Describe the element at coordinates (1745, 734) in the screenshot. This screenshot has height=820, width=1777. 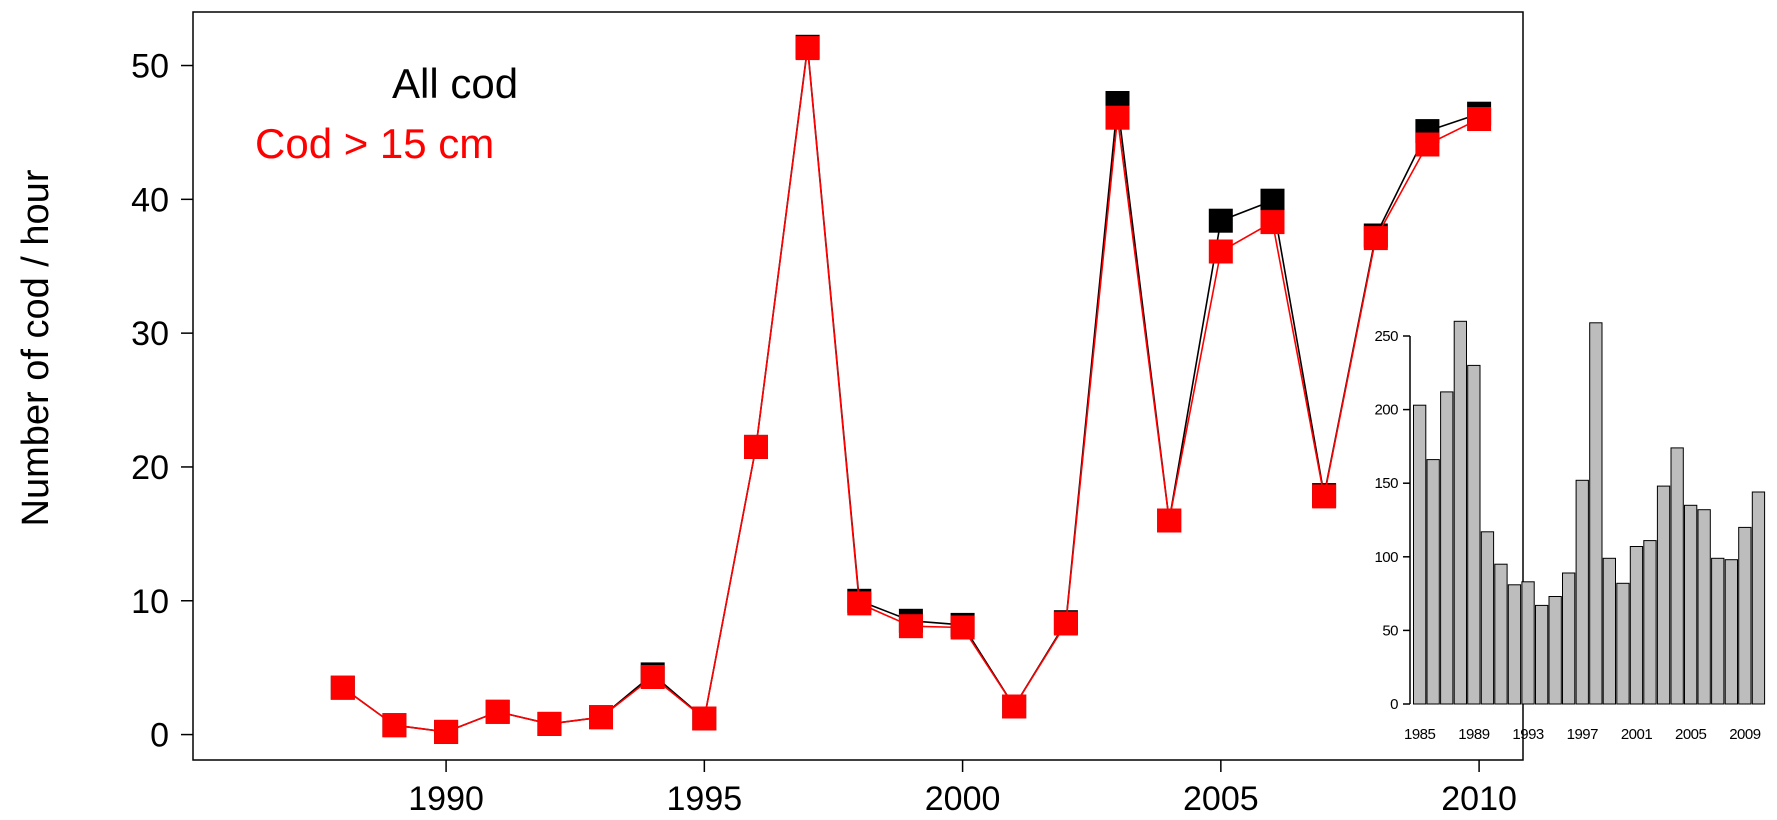
I see `inset-x-tick-label: 2009` at that location.